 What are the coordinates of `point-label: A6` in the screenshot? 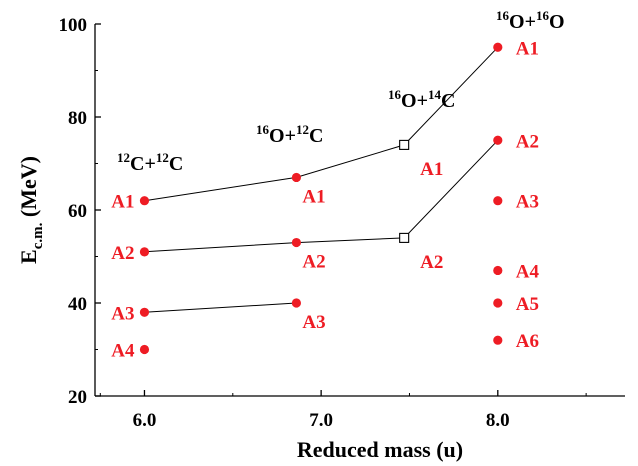 It's located at (527, 341).